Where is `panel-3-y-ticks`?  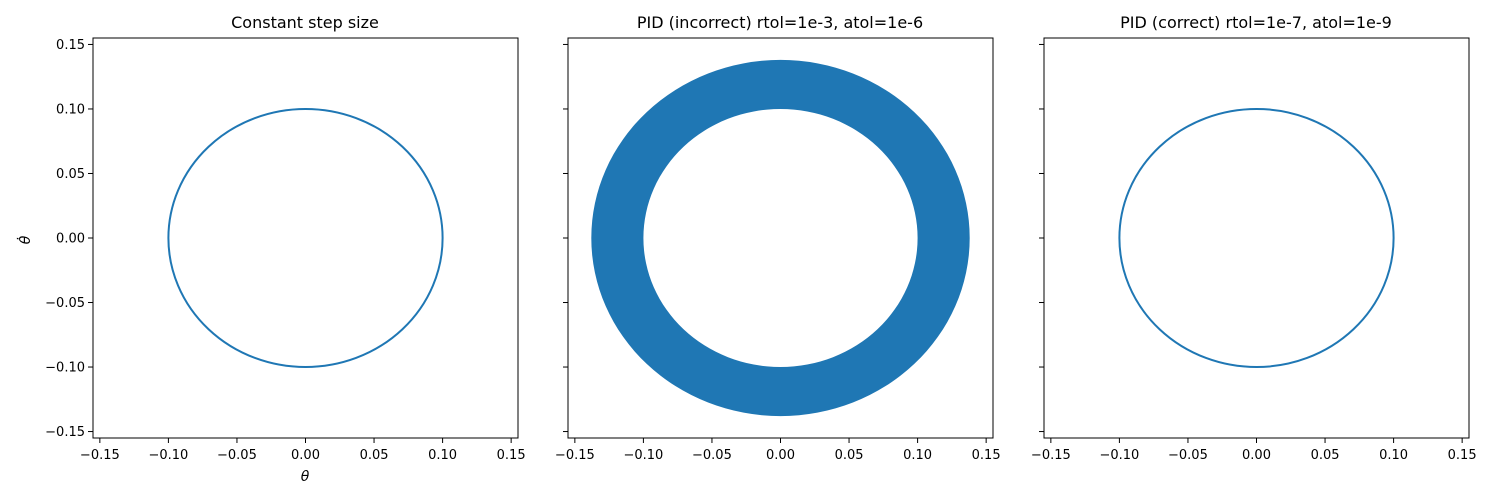 panel-3-y-ticks is located at coordinates (1041, 238).